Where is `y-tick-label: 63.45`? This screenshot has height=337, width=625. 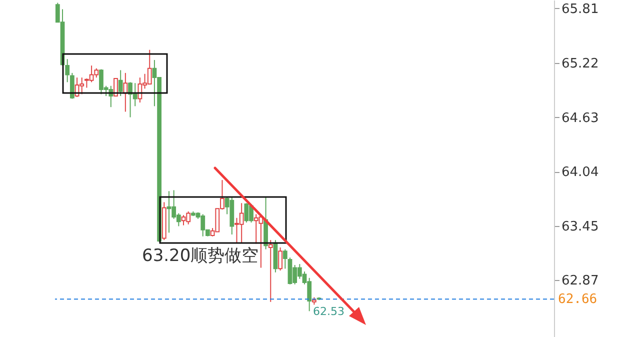
y-tick-label: 63.45 is located at coordinates (580, 227).